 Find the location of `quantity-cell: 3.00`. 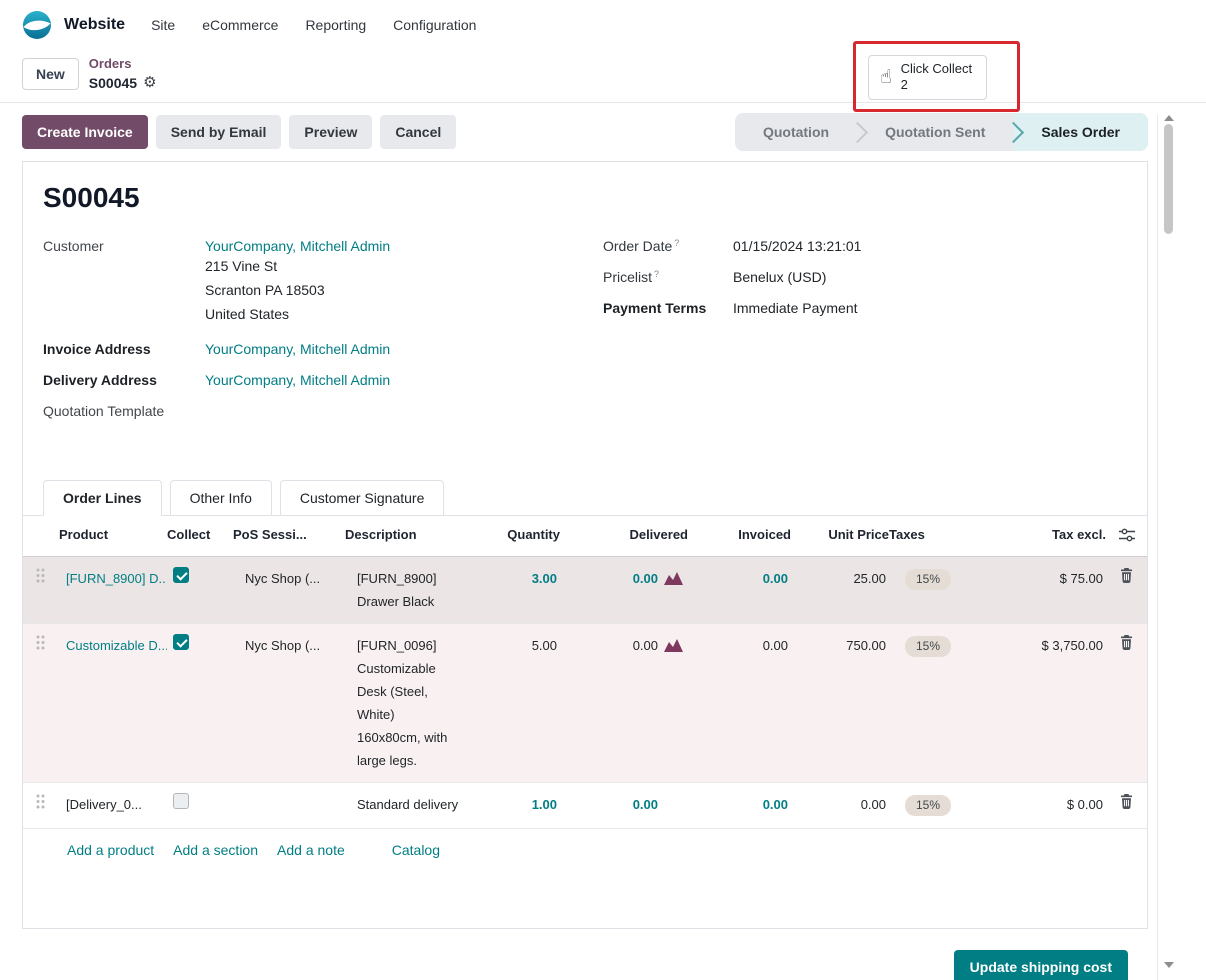

quantity-cell: 3.00 is located at coordinates (544, 579).